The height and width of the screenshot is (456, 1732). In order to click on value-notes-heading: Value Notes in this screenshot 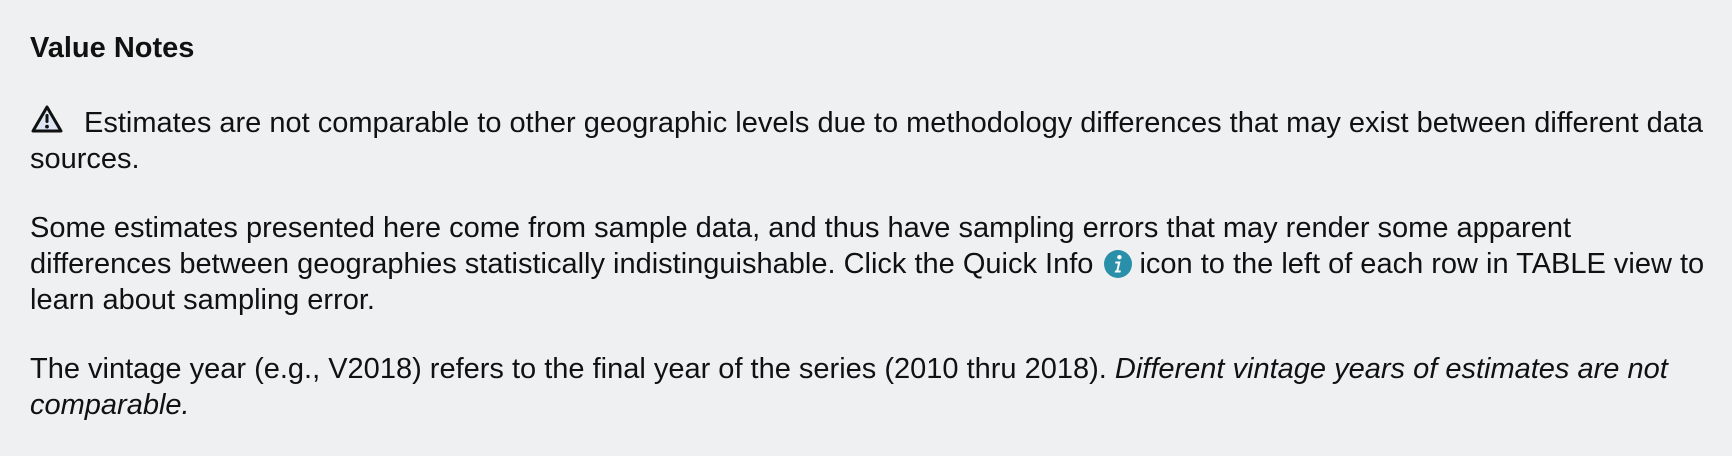, I will do `click(112, 48)`.